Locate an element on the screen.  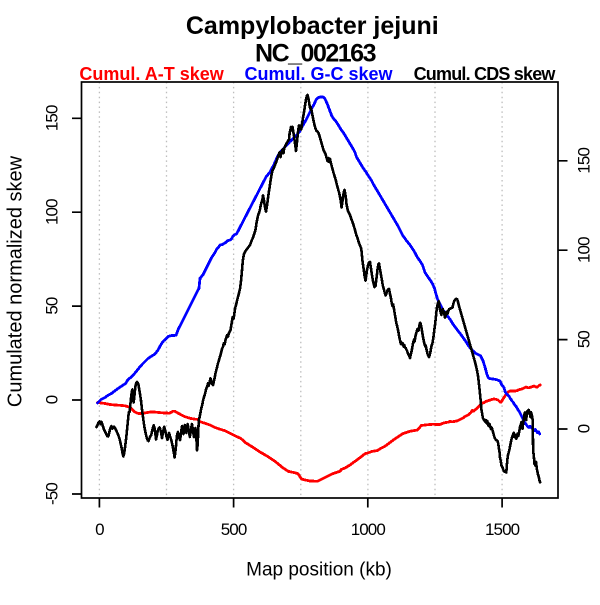
svg-text: Cumul. A-T skew is located at coordinates (151, 74).